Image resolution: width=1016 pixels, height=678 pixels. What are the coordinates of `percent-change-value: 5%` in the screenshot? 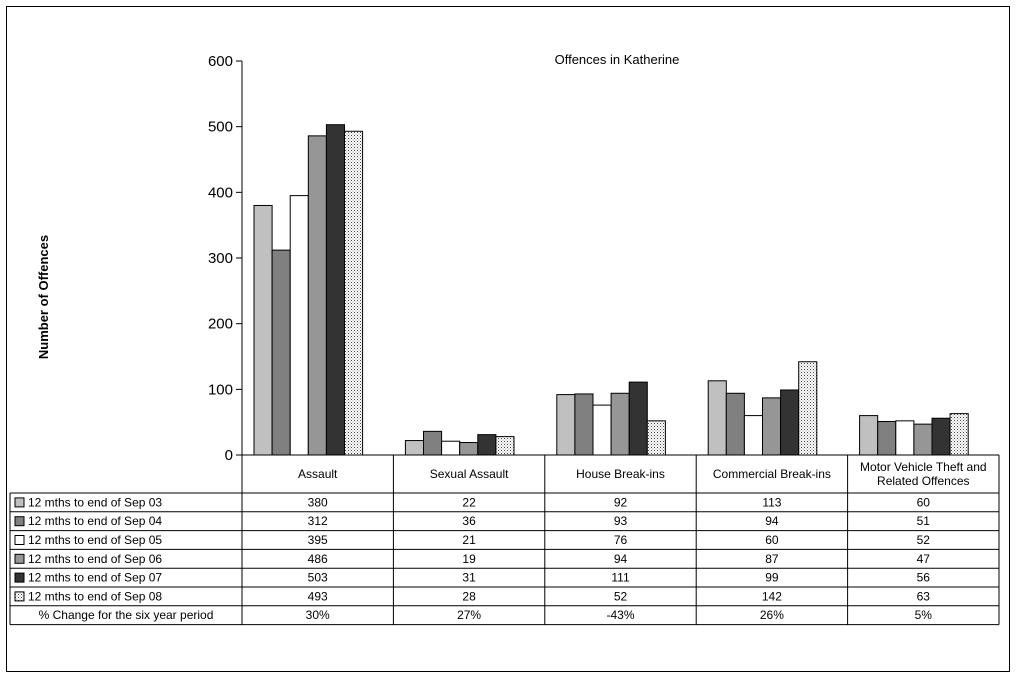 It's located at (924, 615).